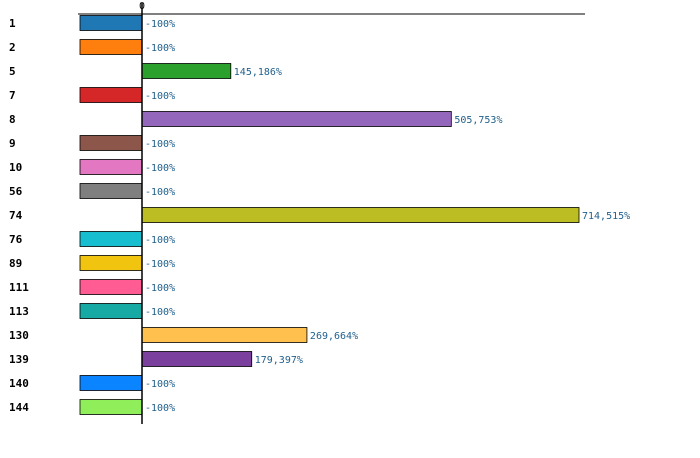 This screenshot has width=700, height=458. I want to click on category-label: 76, so click(16, 239).